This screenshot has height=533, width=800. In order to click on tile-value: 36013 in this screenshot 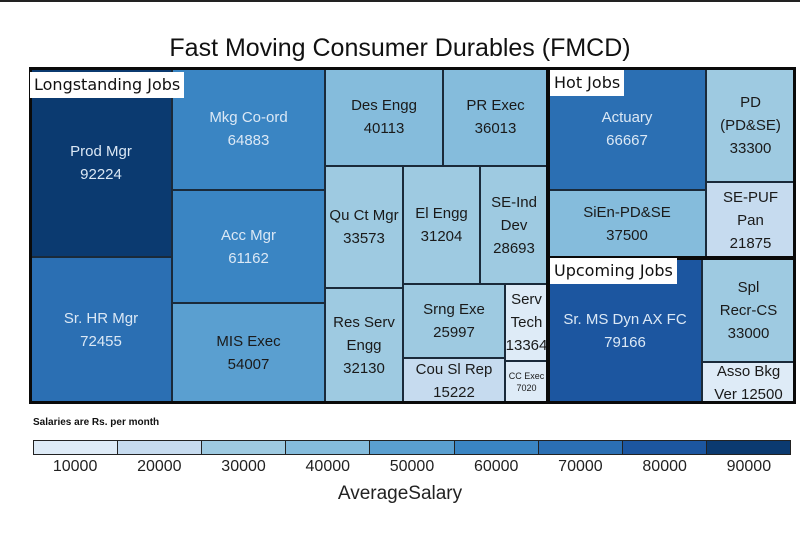, I will do `click(495, 128)`.